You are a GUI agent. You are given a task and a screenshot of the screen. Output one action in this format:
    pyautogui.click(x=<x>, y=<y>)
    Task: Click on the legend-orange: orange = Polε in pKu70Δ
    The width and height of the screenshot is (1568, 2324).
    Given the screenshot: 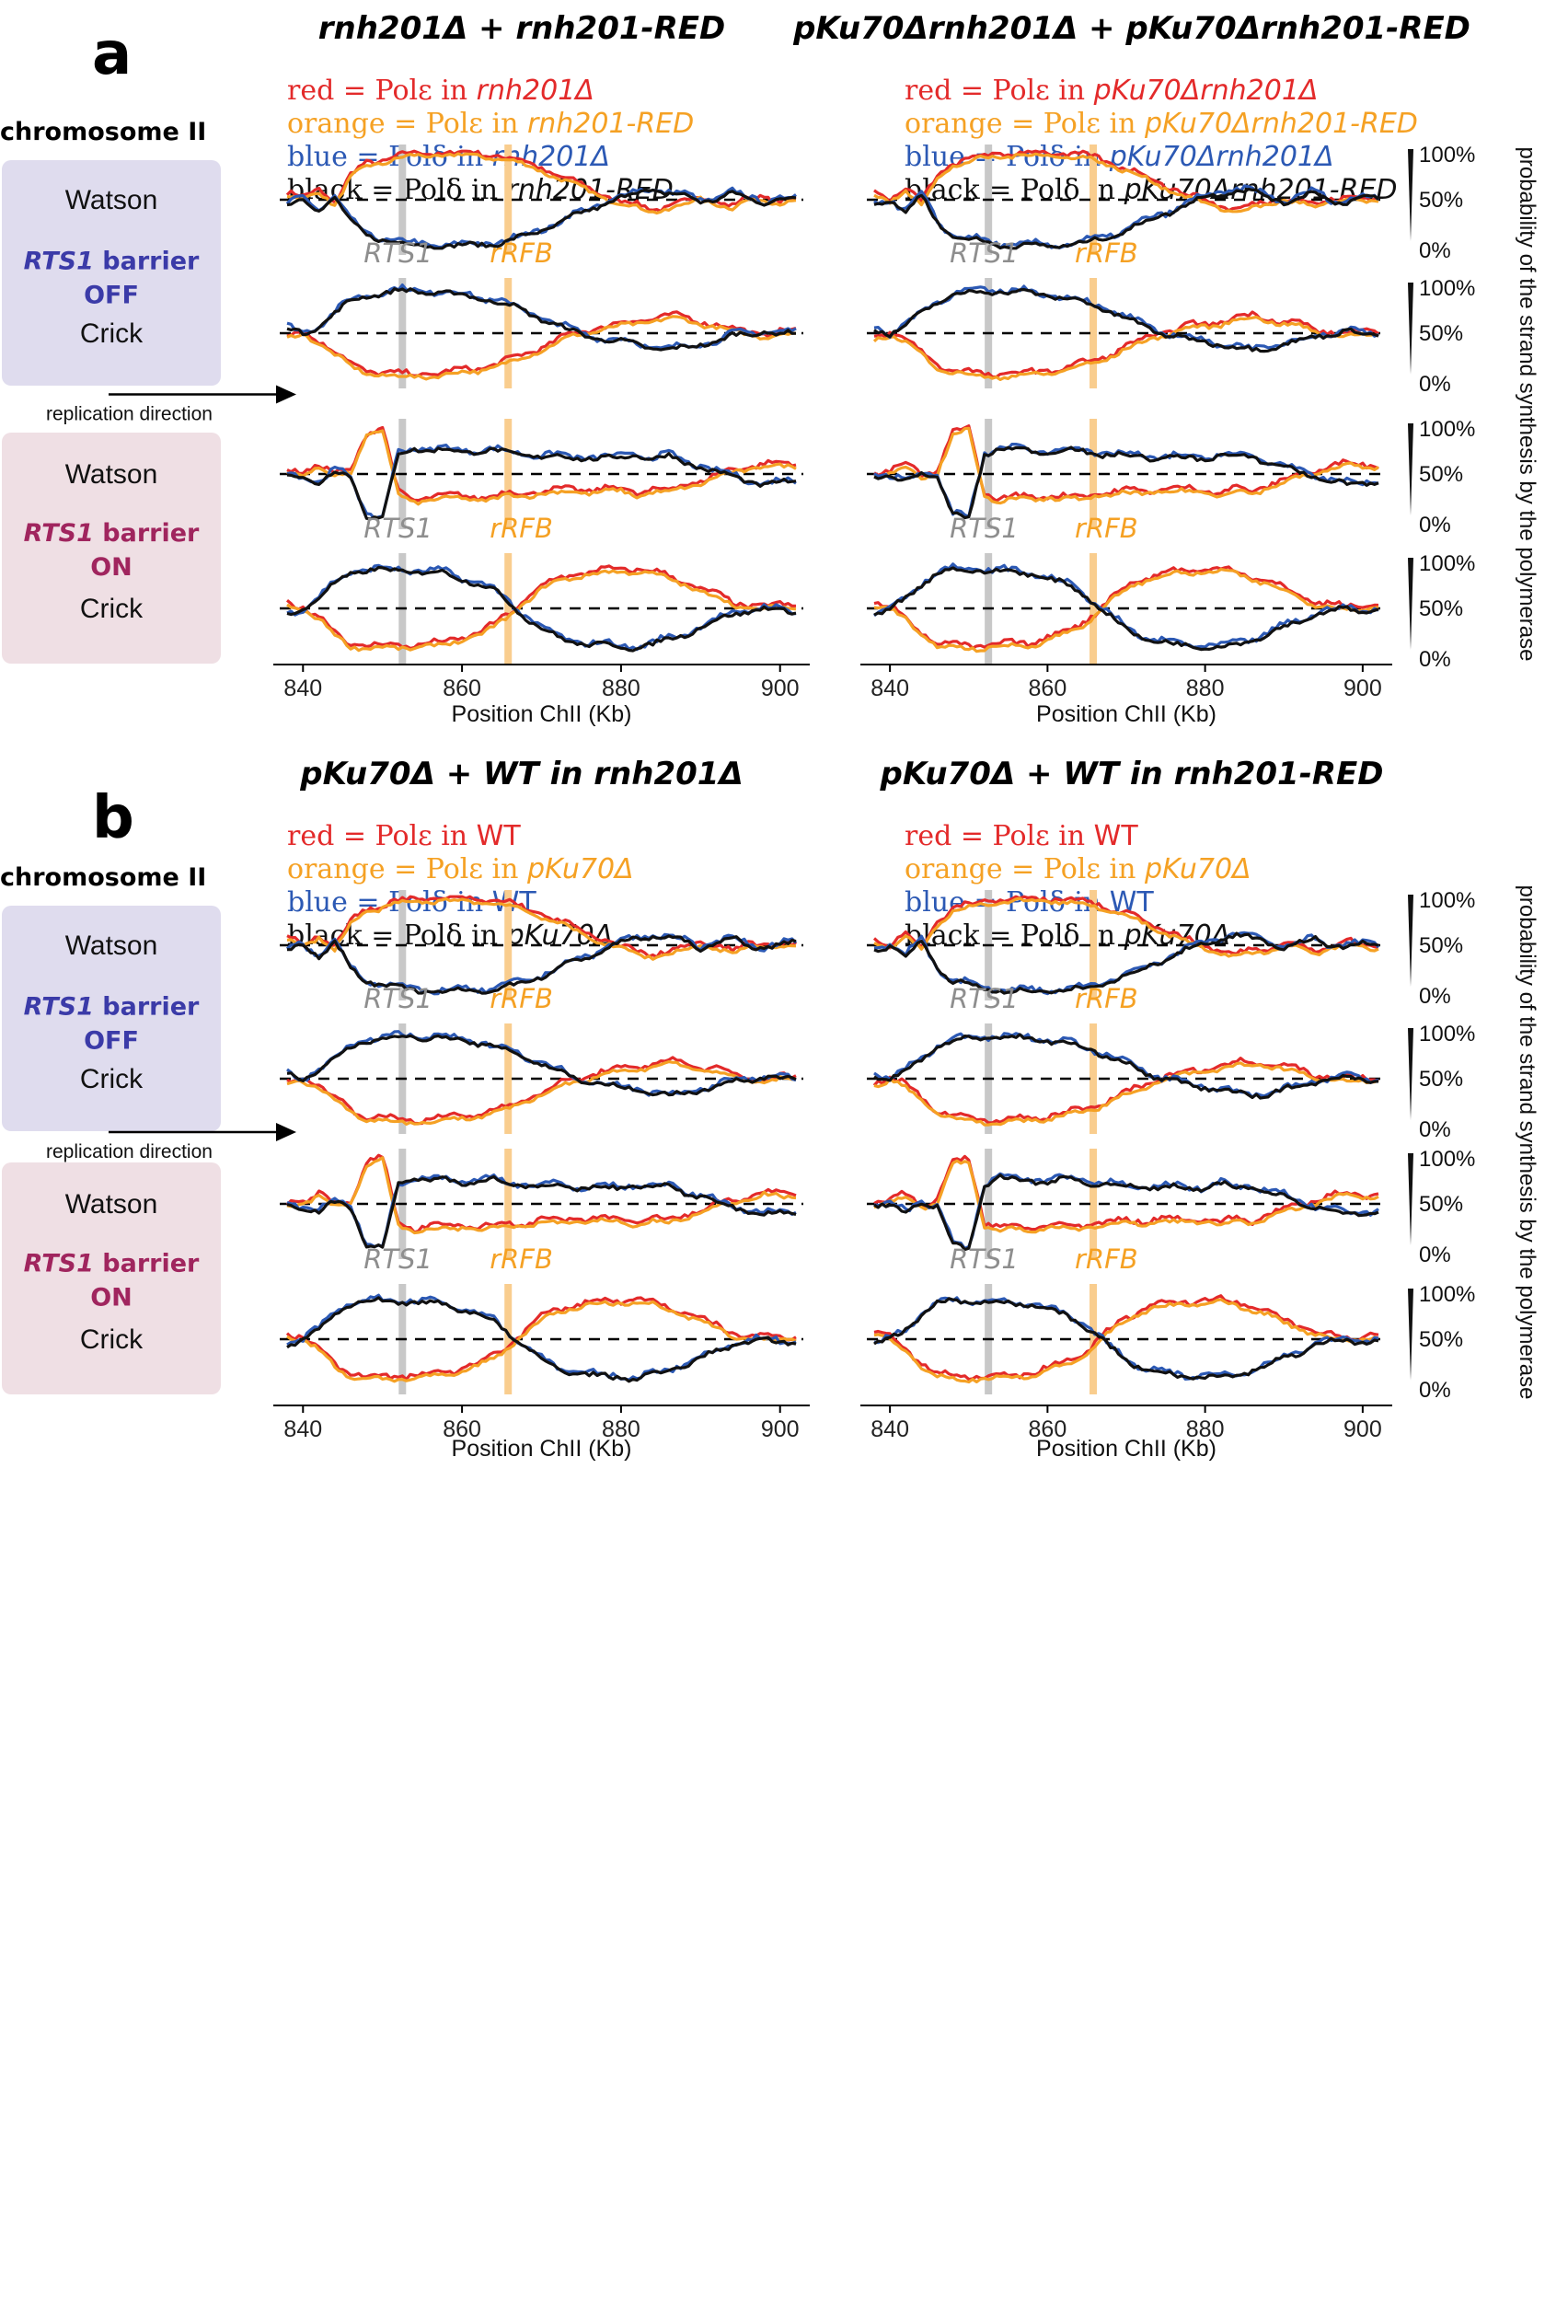 What is the action you would take?
    pyautogui.click(x=460, y=869)
    